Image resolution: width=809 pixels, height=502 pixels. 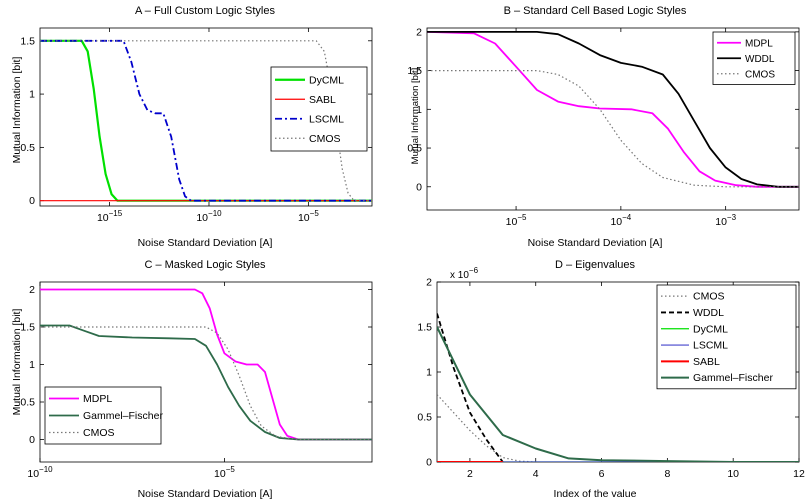 I want to click on panel-a-title: A – Full Custom Logic Styles, so click(x=205, y=11).